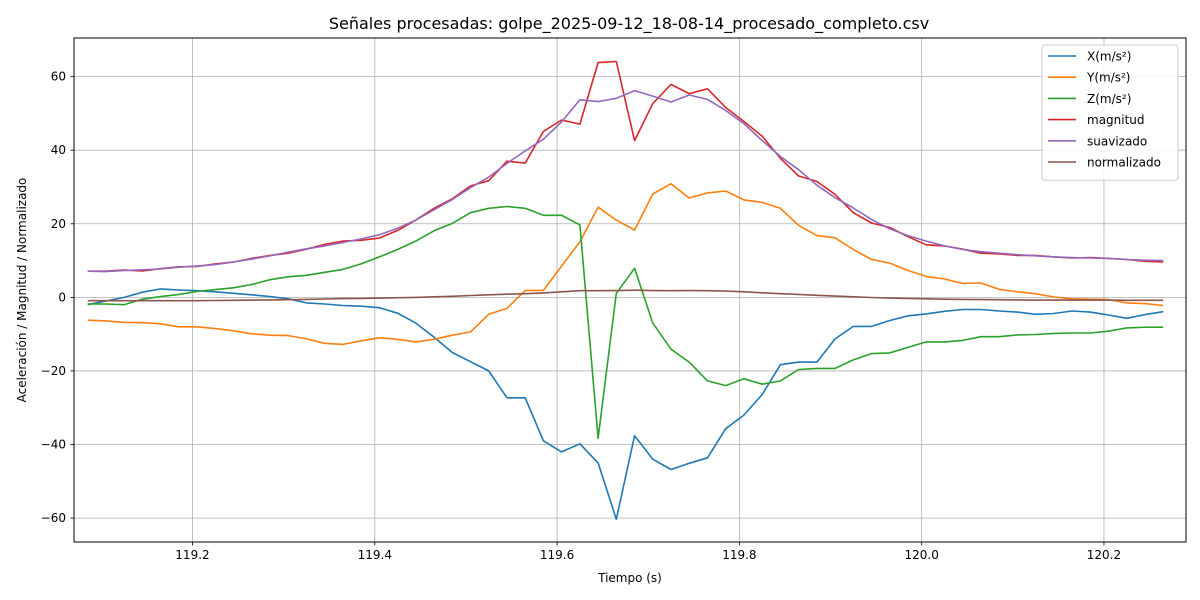 The width and height of the screenshot is (1200, 600). I want to click on legend-label: Y(m/s²), so click(1108, 78).